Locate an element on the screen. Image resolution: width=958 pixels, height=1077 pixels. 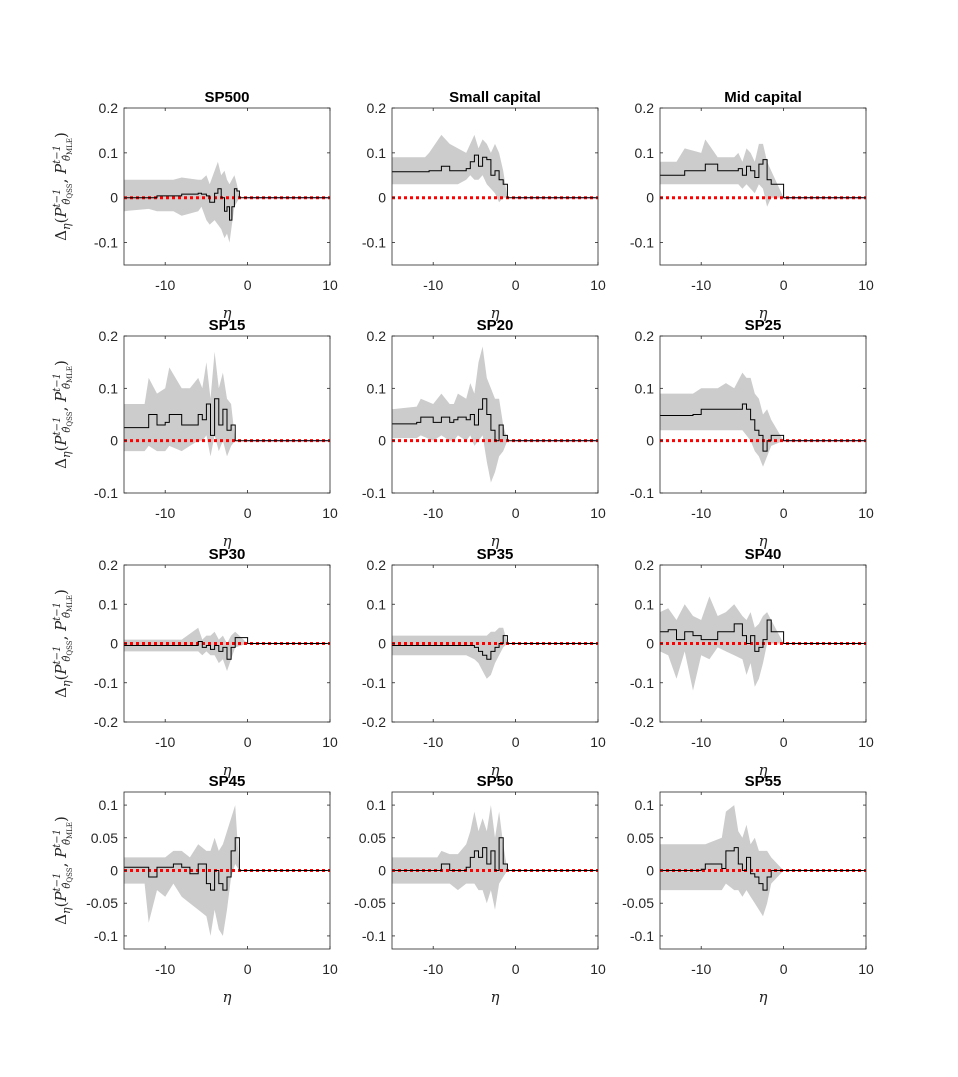
subplot-2: -10 0 10 0.2 0.1 0 -0.1 Small capital η is located at coordinates (484, 205).